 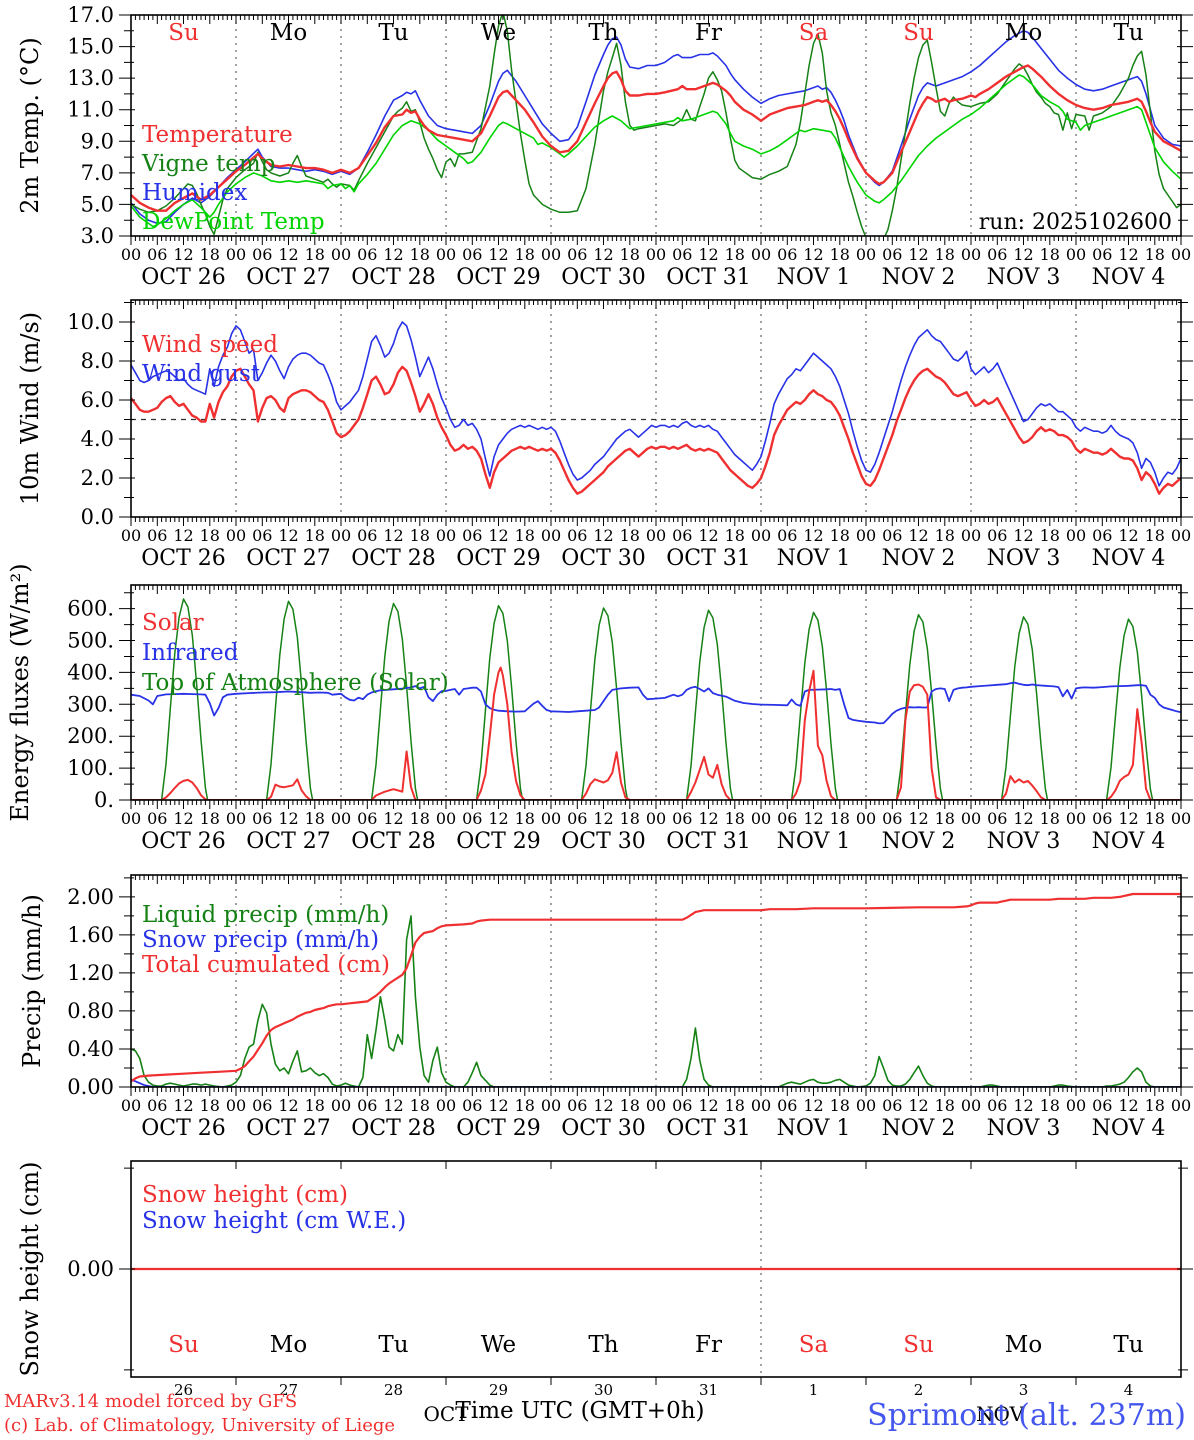 I want to click on panel-precip-ytick-labels: 0.00 0.40 0.80 1.20 1.60 2.00, so click(x=90, y=992).